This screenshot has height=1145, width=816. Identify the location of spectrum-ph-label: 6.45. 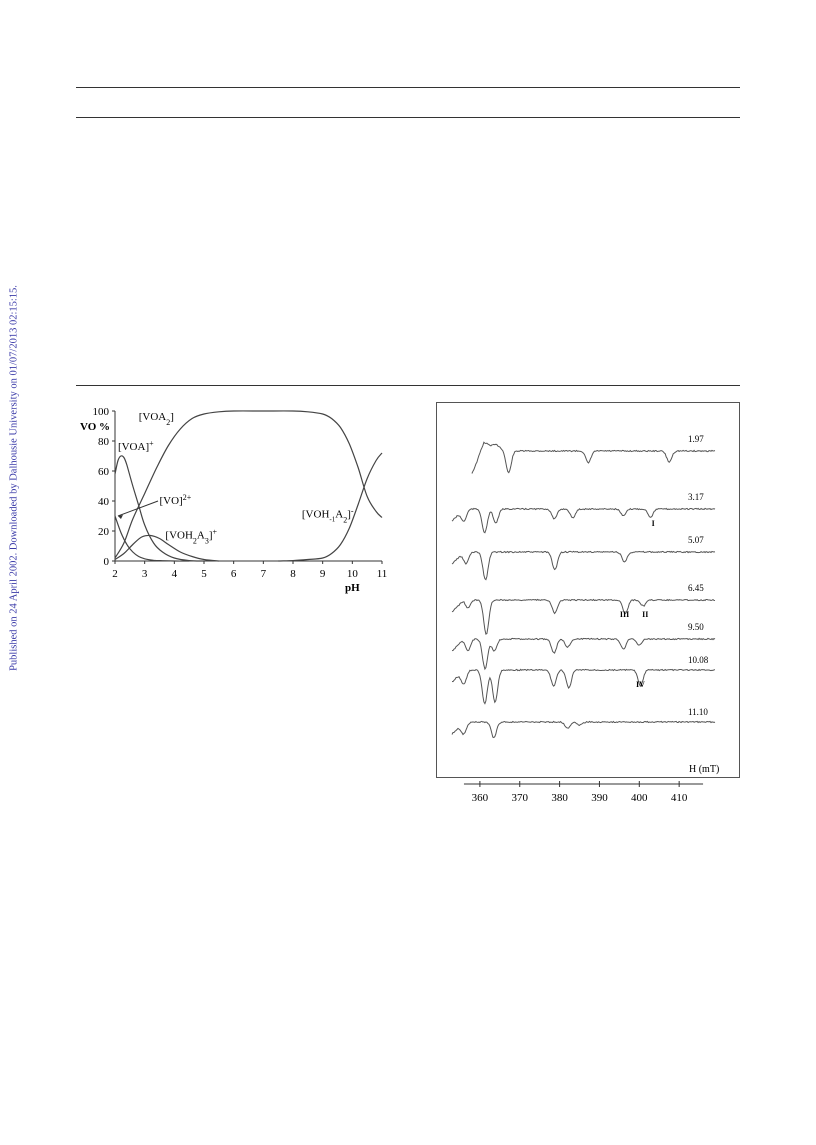
(696, 588).